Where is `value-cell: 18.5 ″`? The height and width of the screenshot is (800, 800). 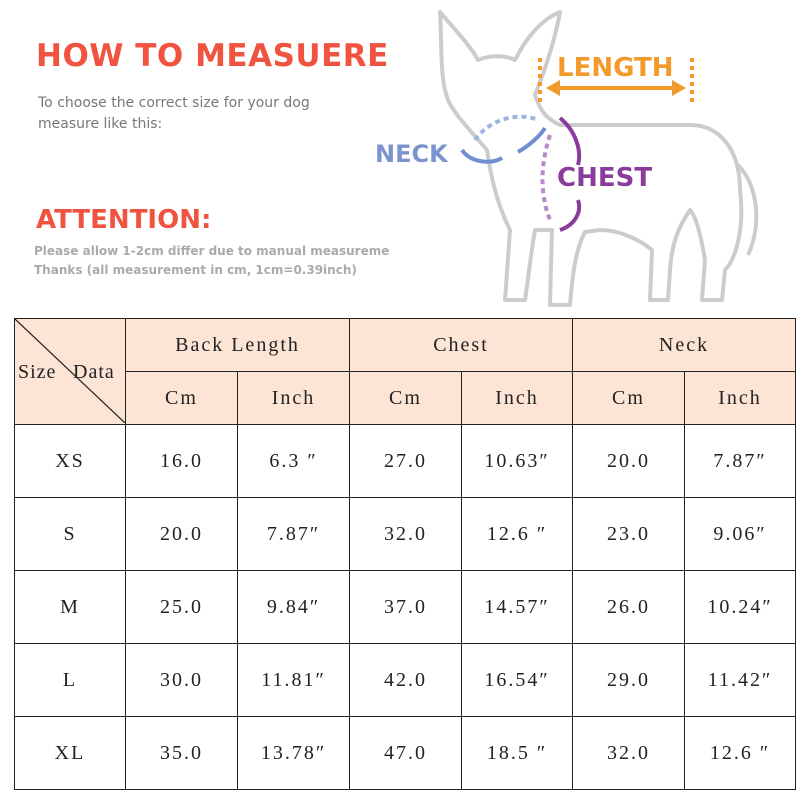
value-cell: 18.5 ″ is located at coordinates (517, 753).